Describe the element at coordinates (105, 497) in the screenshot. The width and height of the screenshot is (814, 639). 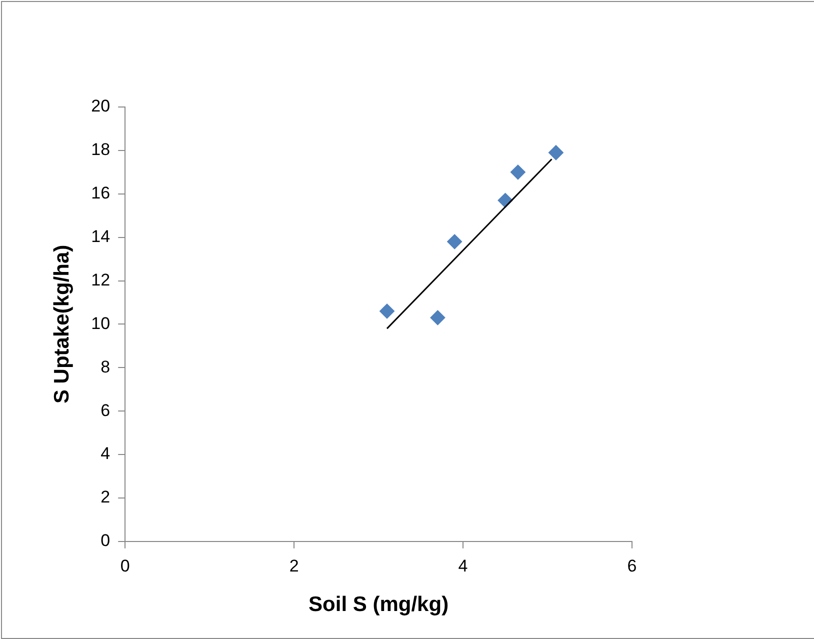
I see `y-tick-label: 2` at that location.